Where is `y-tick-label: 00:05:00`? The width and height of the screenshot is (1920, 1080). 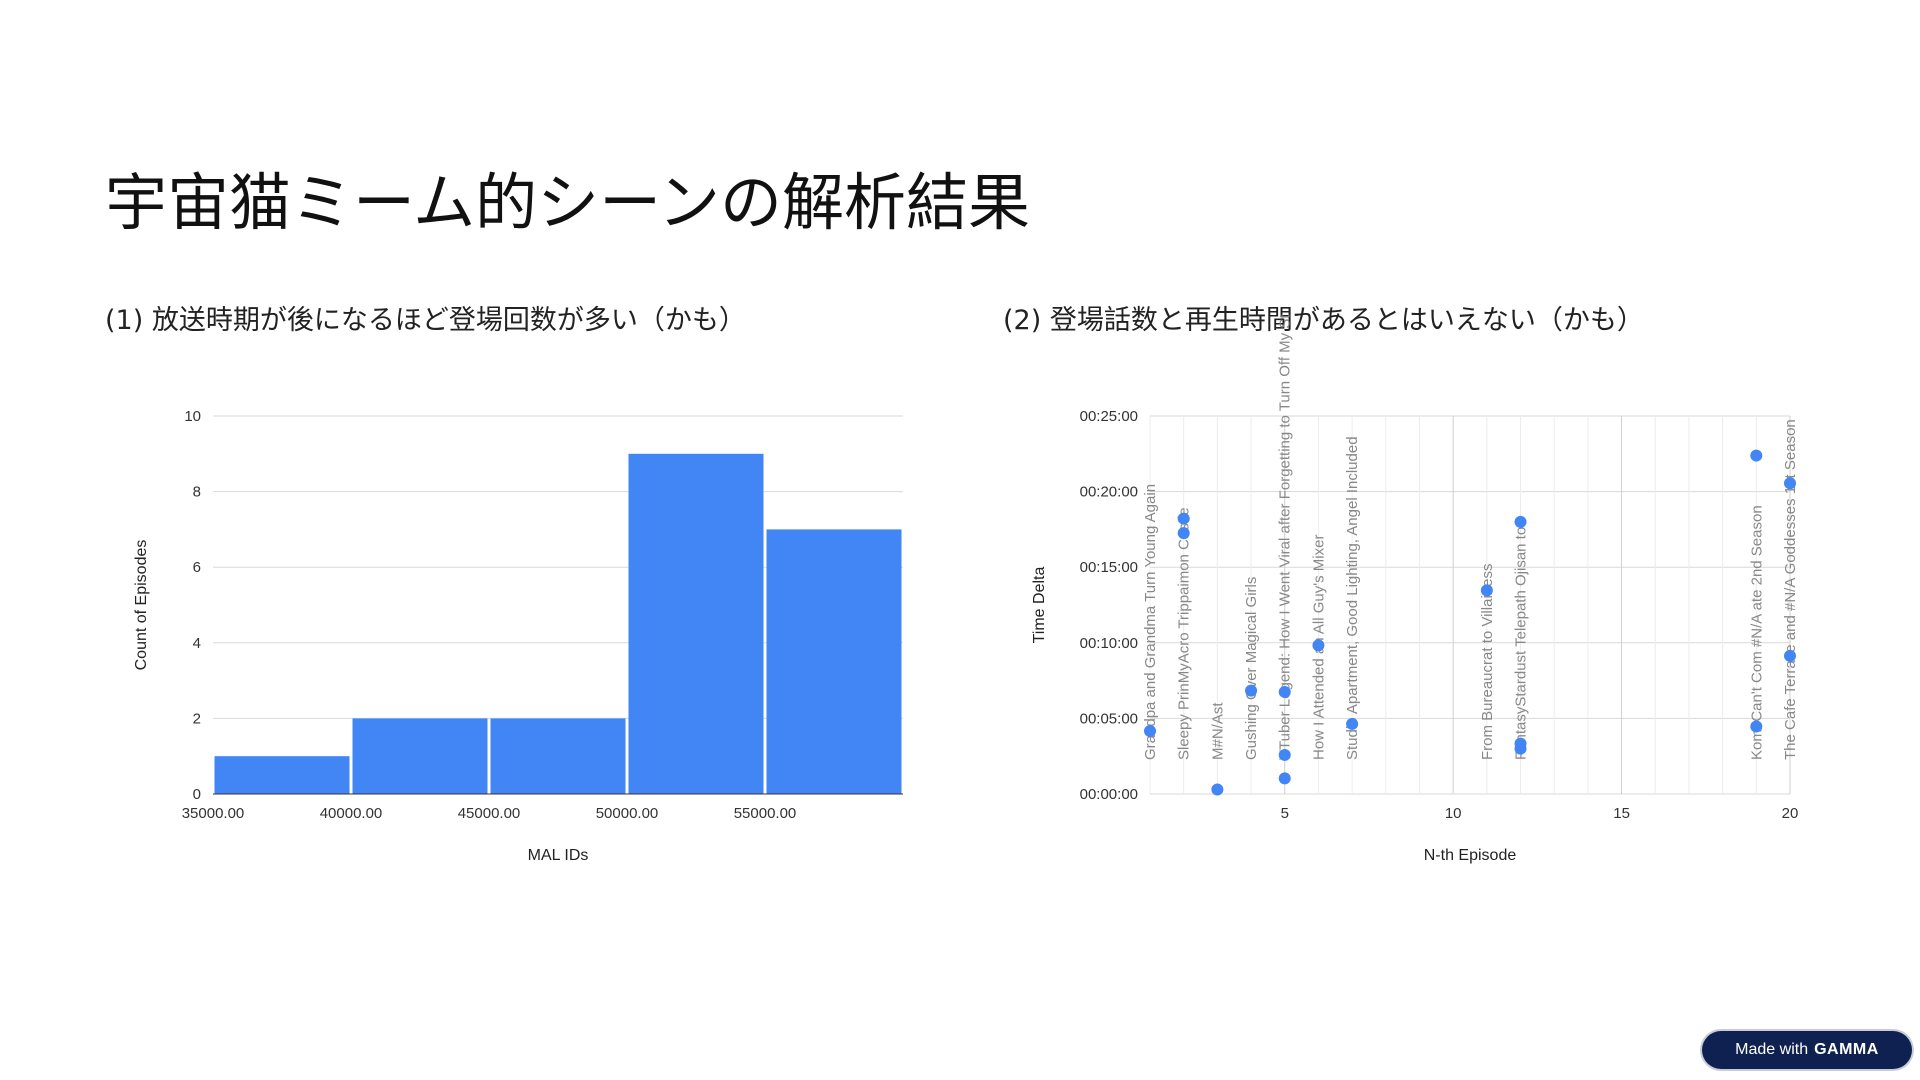
y-tick-label: 00:05:00 is located at coordinates (1109, 718).